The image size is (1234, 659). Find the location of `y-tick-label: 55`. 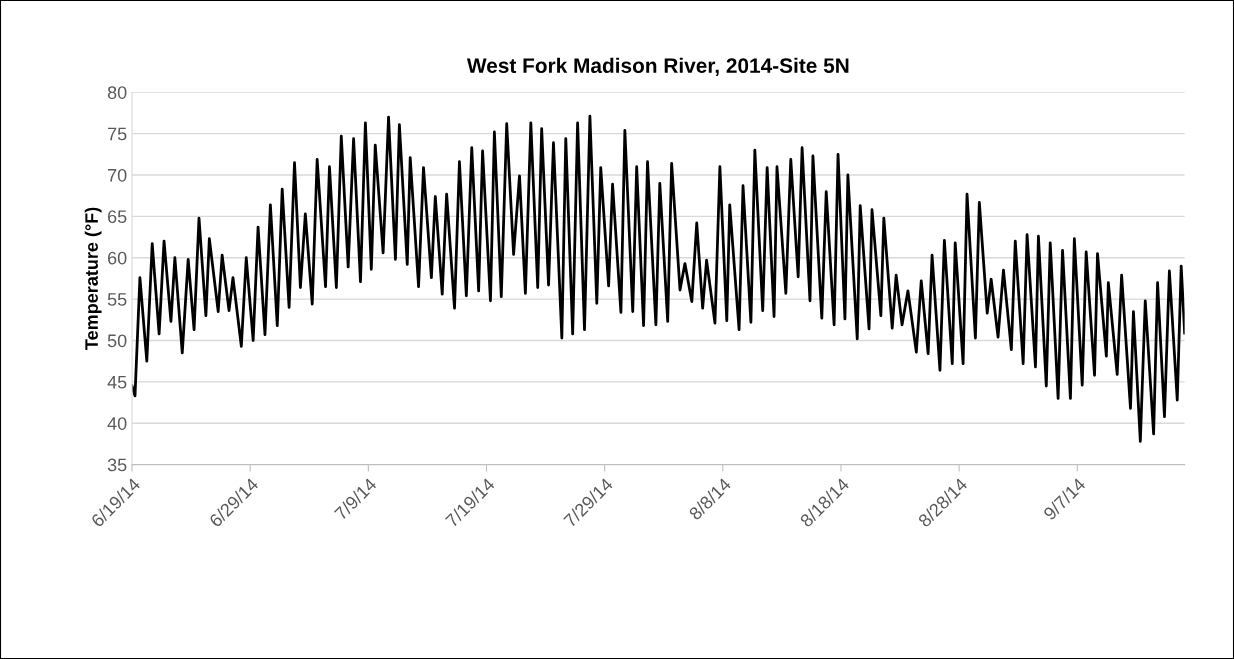

y-tick-label: 55 is located at coordinates (117, 299).